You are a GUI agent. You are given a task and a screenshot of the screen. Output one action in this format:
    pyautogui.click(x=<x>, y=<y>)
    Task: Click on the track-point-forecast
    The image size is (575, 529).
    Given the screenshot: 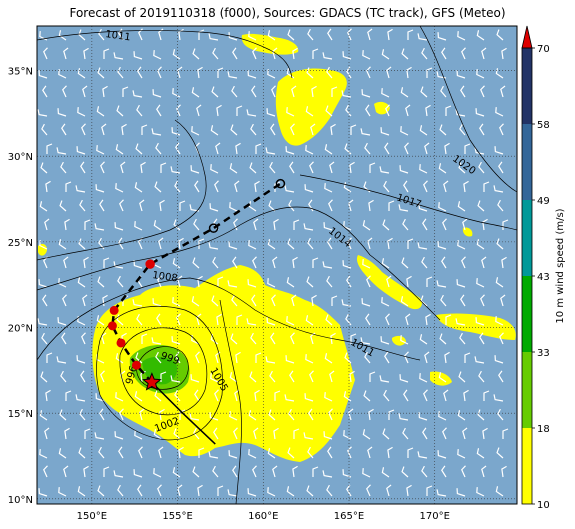 What is the action you would take?
    pyautogui.click(x=280, y=183)
    